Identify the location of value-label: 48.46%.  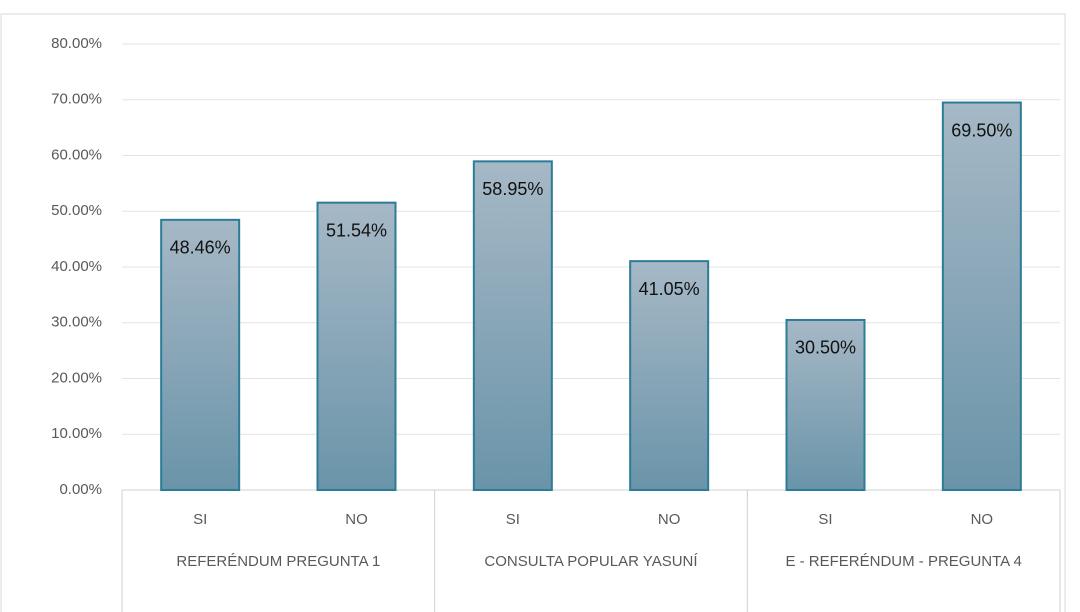
(200, 248).